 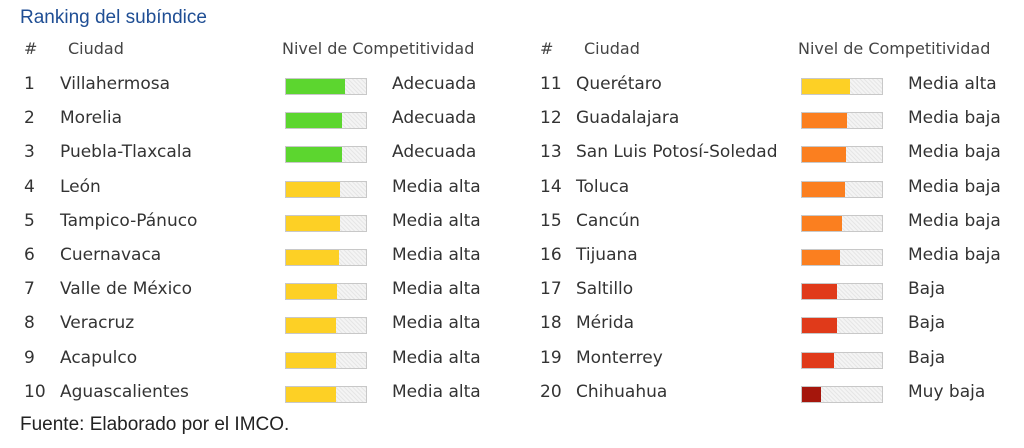 What do you see at coordinates (551, 118) in the screenshot?
I see `rank-number: 12` at bounding box center [551, 118].